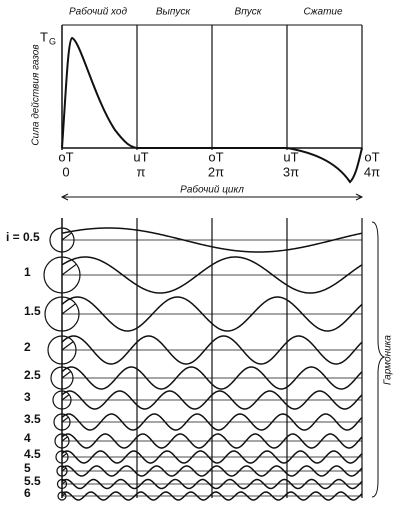  I want to click on y-axis-label: Сила действия газов, so click(36, 94).